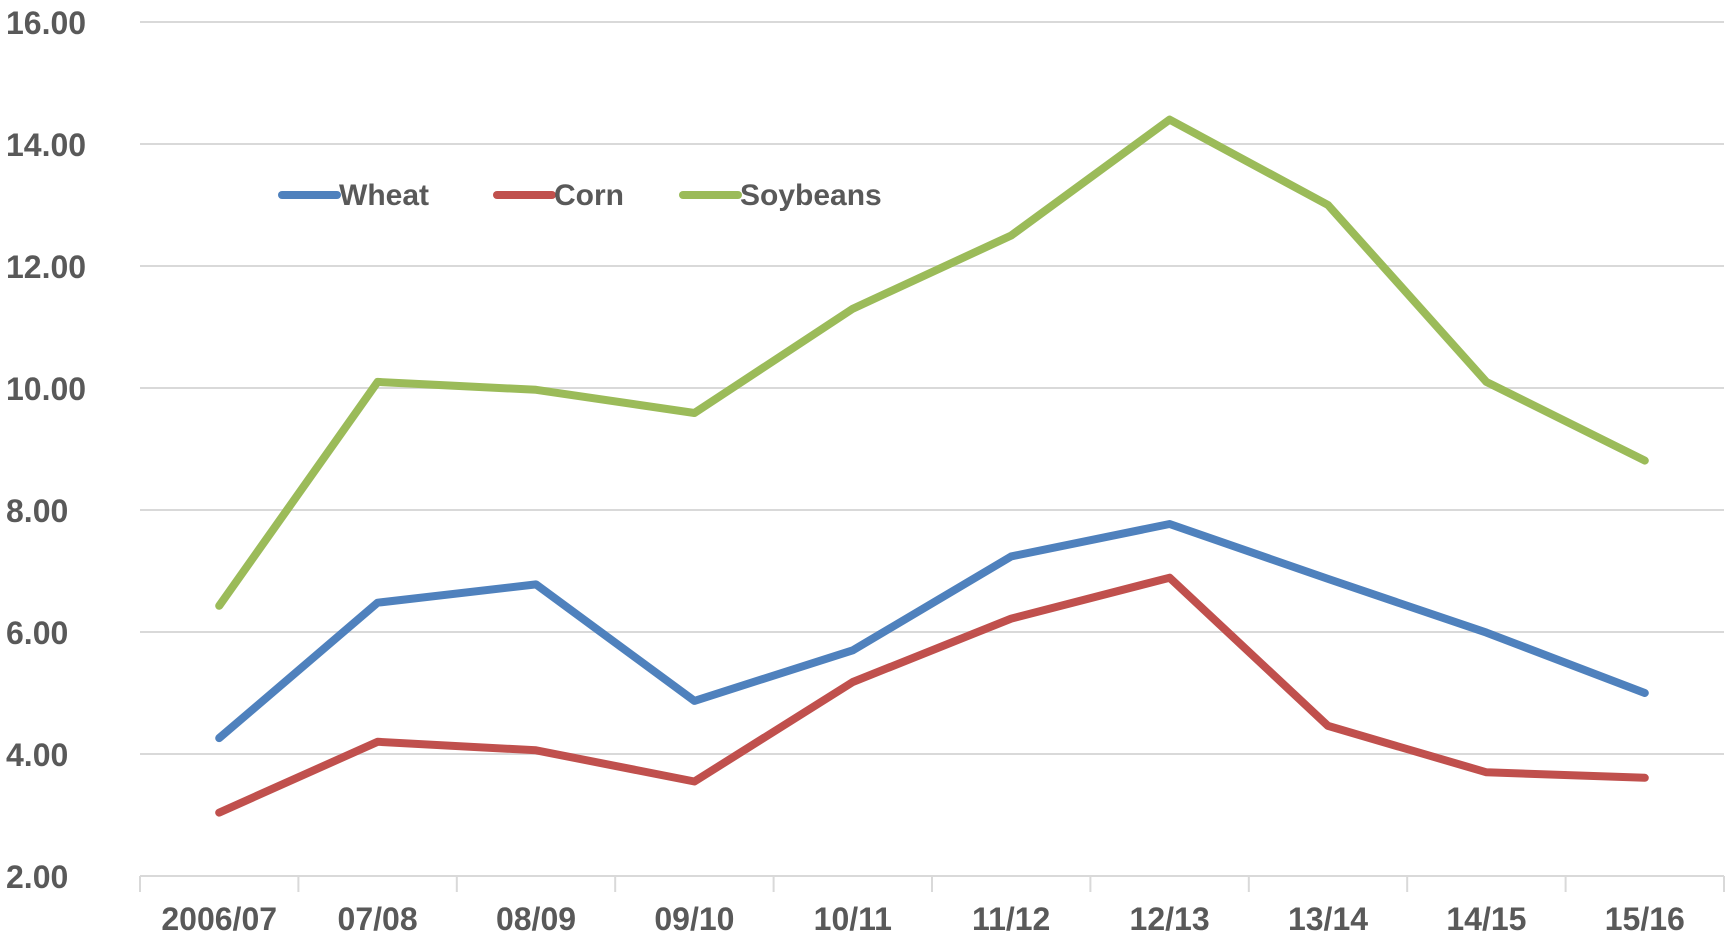 This screenshot has width=1729, height=940. I want to click on legend-label-corn: Corn, so click(589, 195).